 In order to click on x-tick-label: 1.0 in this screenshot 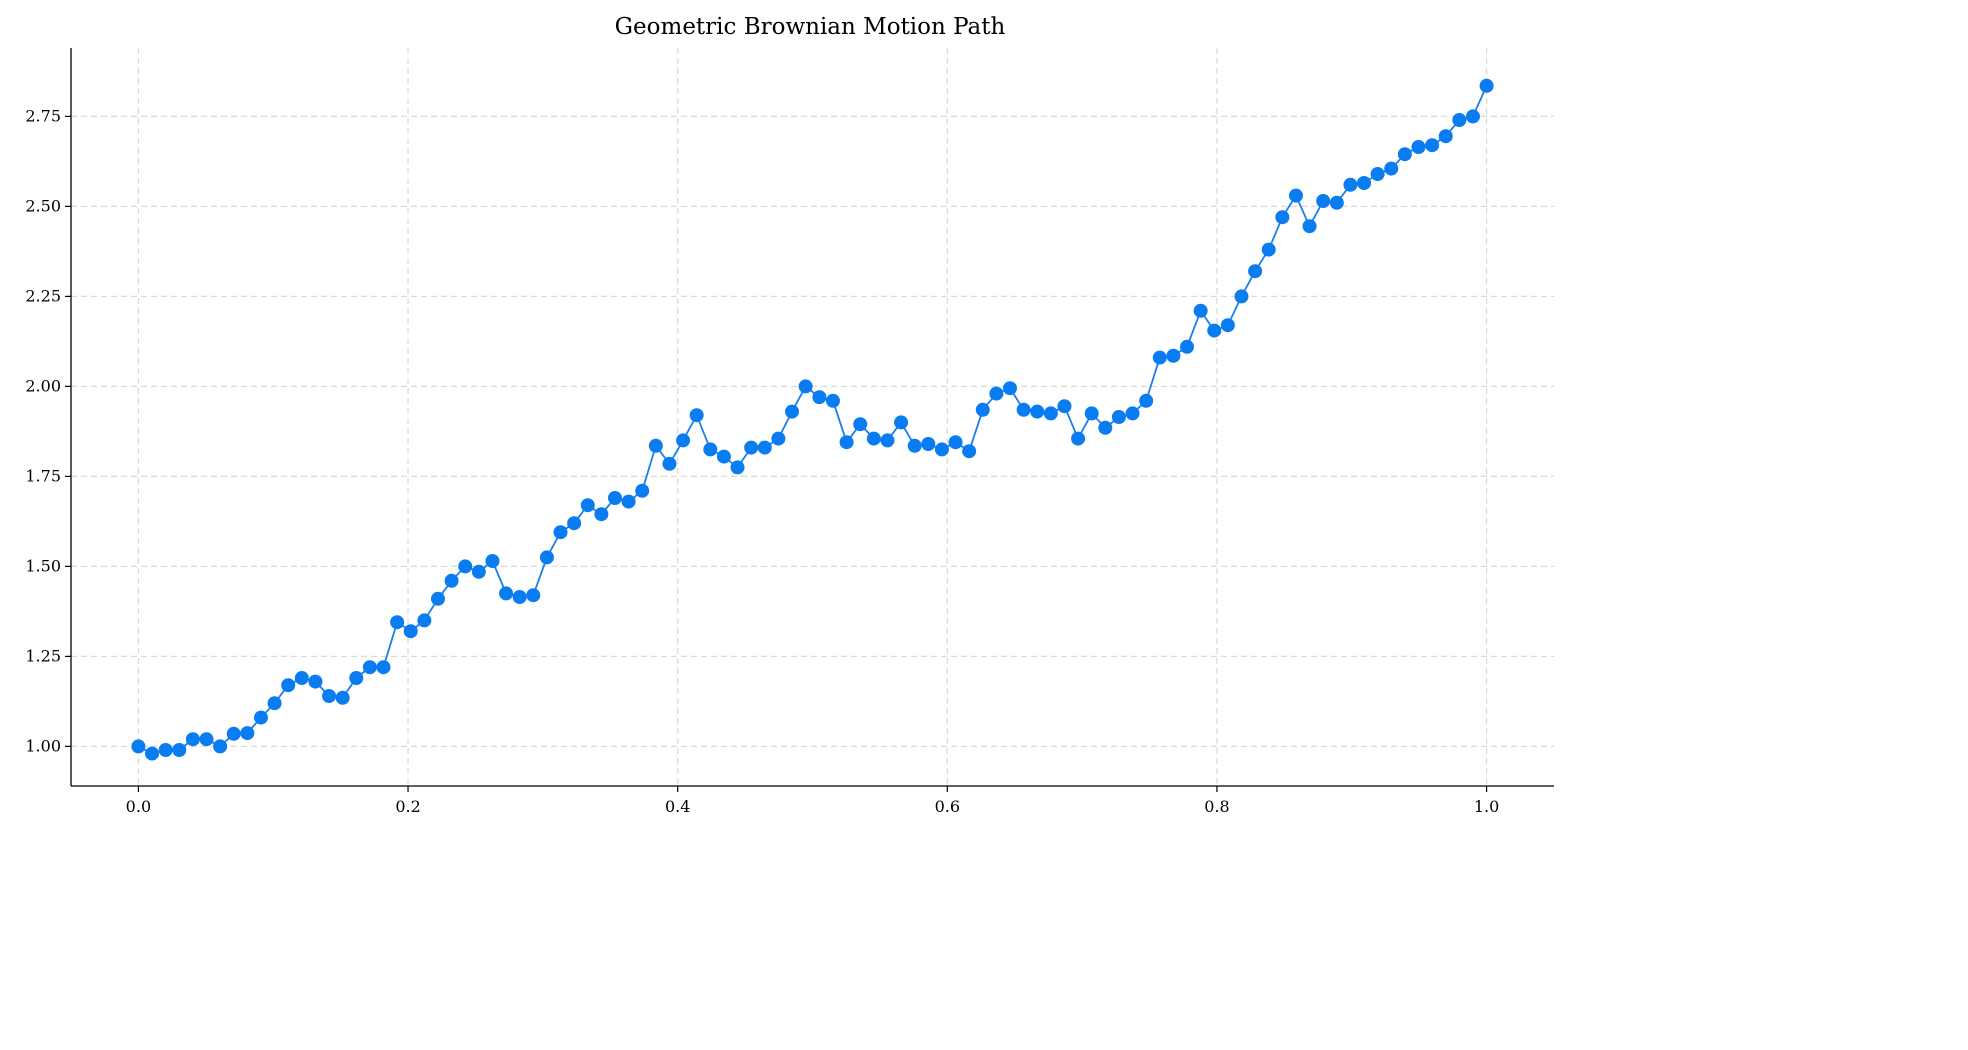, I will do `click(1486, 806)`.